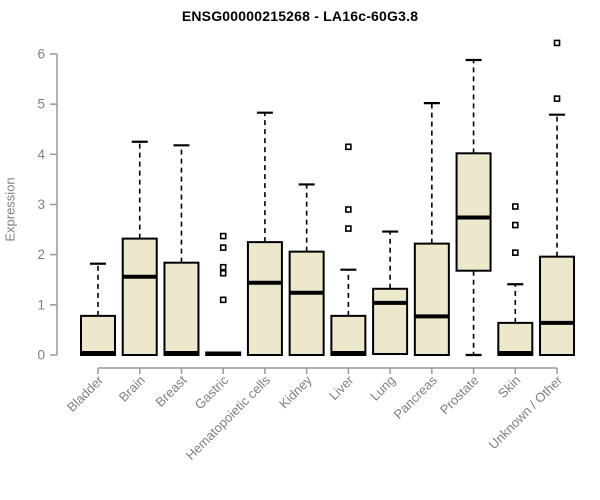 The height and width of the screenshot is (500, 600). What do you see at coordinates (41, 104) in the screenshot?
I see `y-tick-label: 5` at bounding box center [41, 104].